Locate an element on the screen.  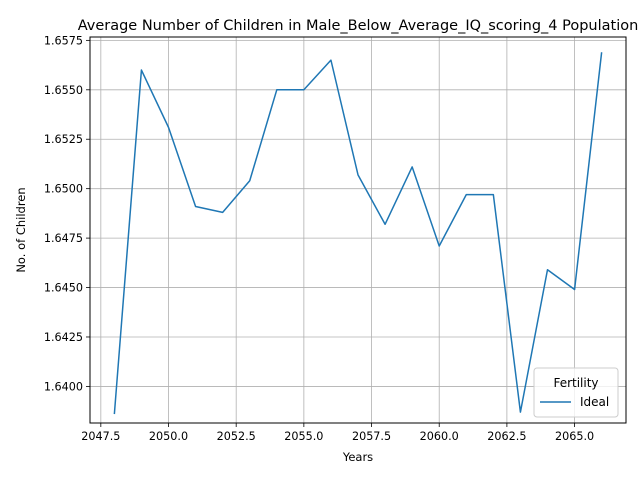
x-tick-label: 2055.0 is located at coordinates (303, 436).